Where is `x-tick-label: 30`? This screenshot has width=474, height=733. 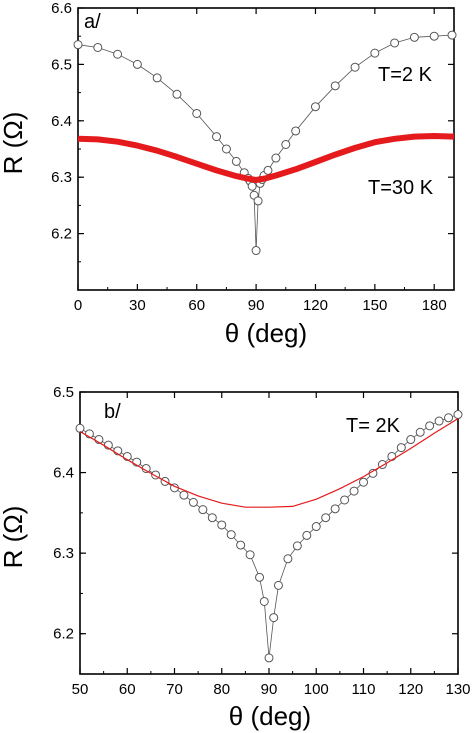 x-tick-label: 30 is located at coordinates (137, 305).